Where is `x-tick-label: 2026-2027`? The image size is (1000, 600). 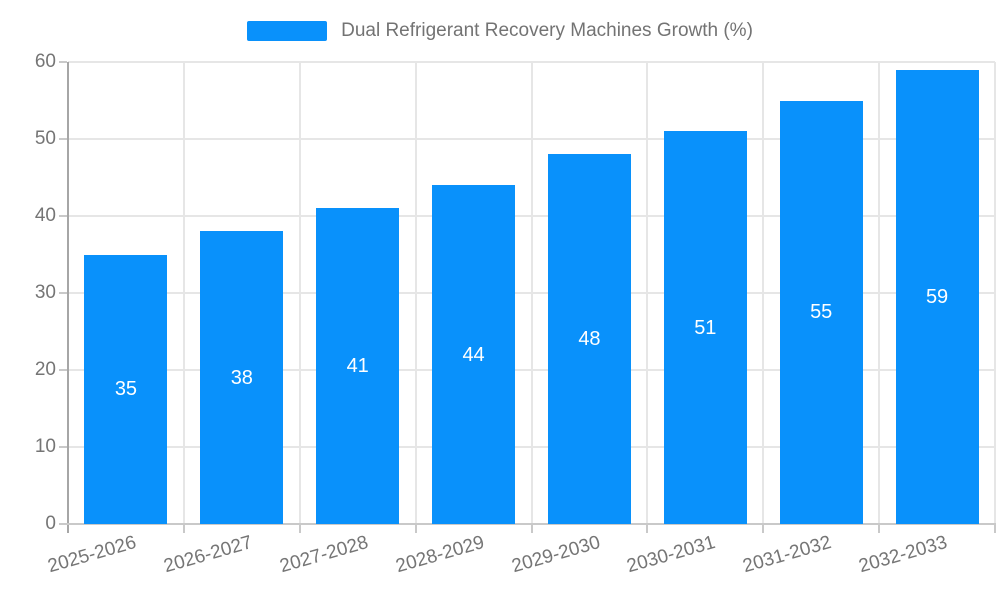 x-tick-label: 2026-2027 is located at coordinates (208, 555).